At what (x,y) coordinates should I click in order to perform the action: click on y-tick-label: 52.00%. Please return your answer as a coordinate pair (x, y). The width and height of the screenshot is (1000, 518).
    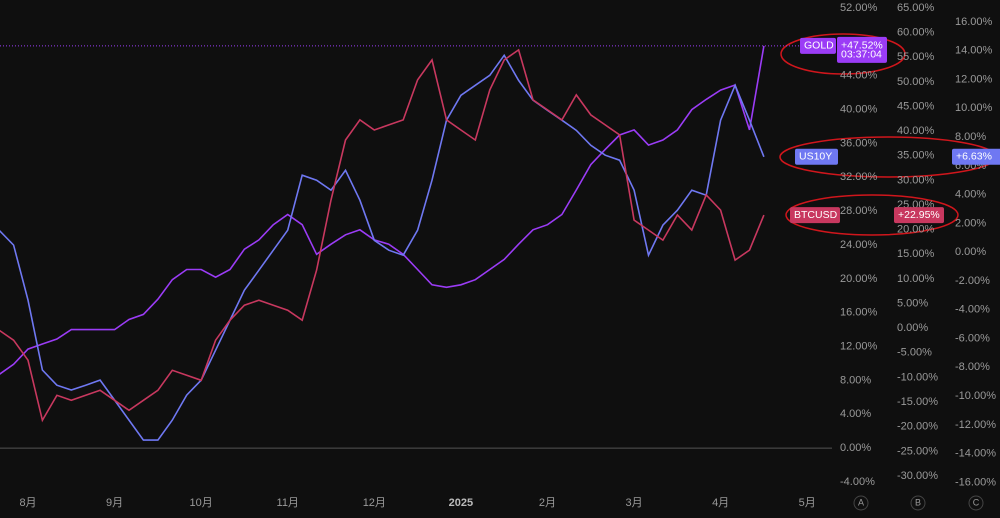
    Looking at the image, I should click on (859, 8).